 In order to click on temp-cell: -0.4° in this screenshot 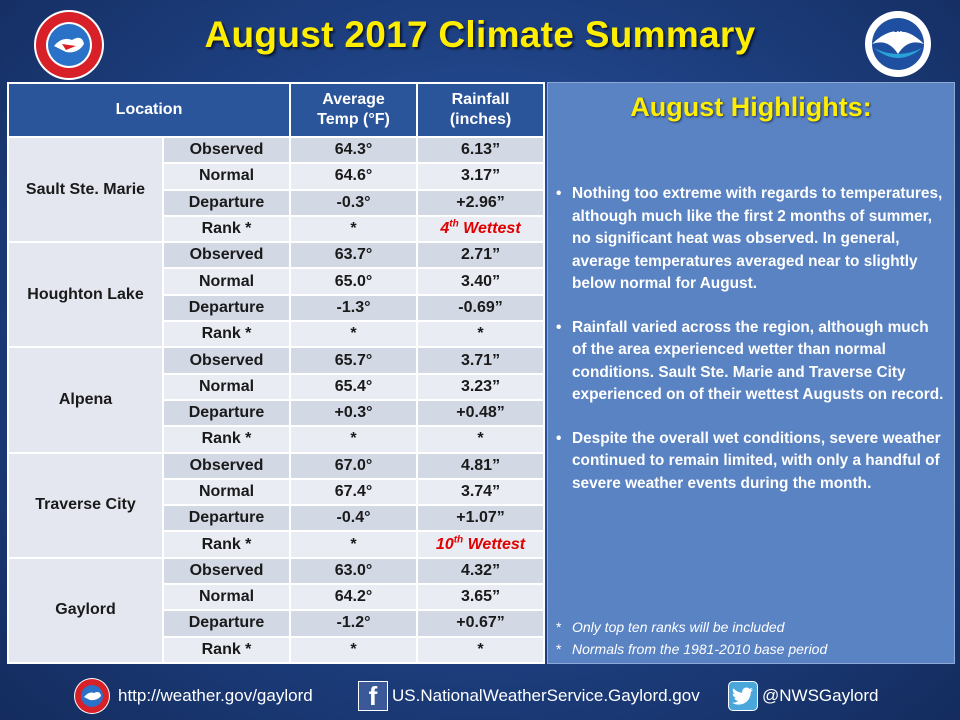, I will do `click(354, 518)`.